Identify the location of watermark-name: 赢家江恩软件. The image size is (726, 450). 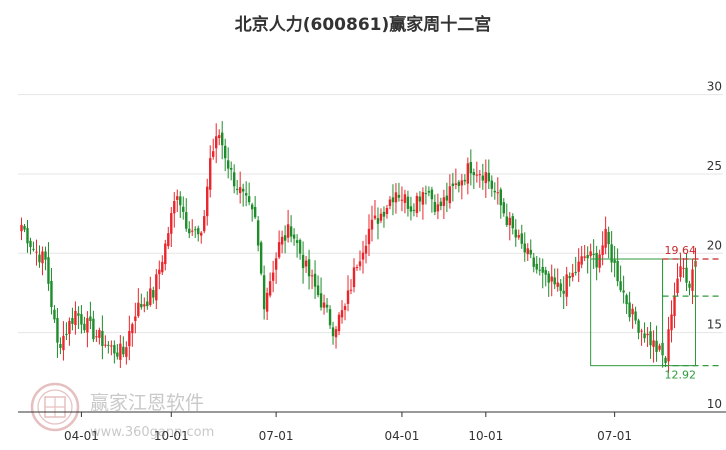
(147, 403).